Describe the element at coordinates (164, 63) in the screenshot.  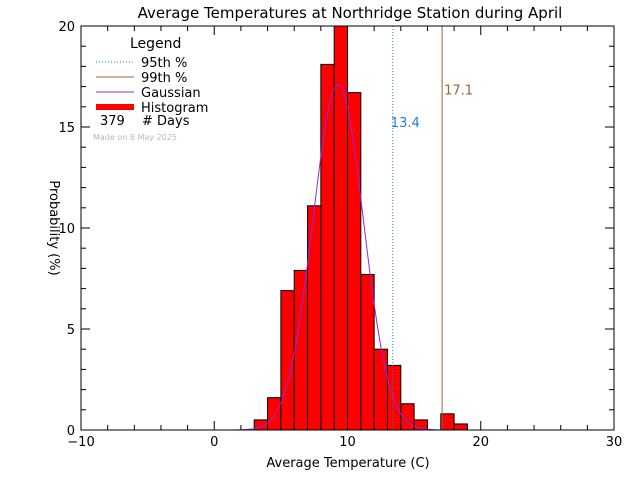
I see `legend-label-0: 95th %` at that location.